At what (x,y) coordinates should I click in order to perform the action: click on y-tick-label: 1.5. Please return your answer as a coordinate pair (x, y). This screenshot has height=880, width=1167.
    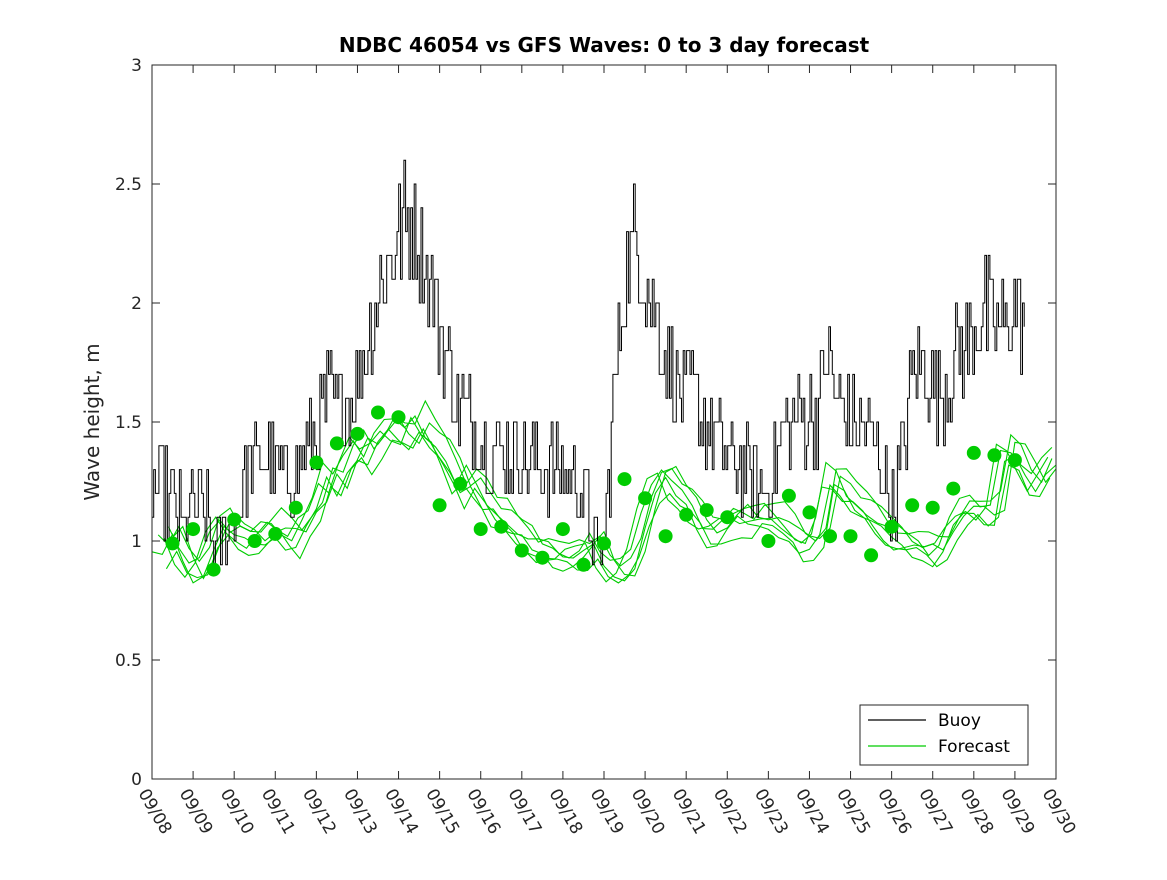
    Looking at the image, I should click on (128, 423).